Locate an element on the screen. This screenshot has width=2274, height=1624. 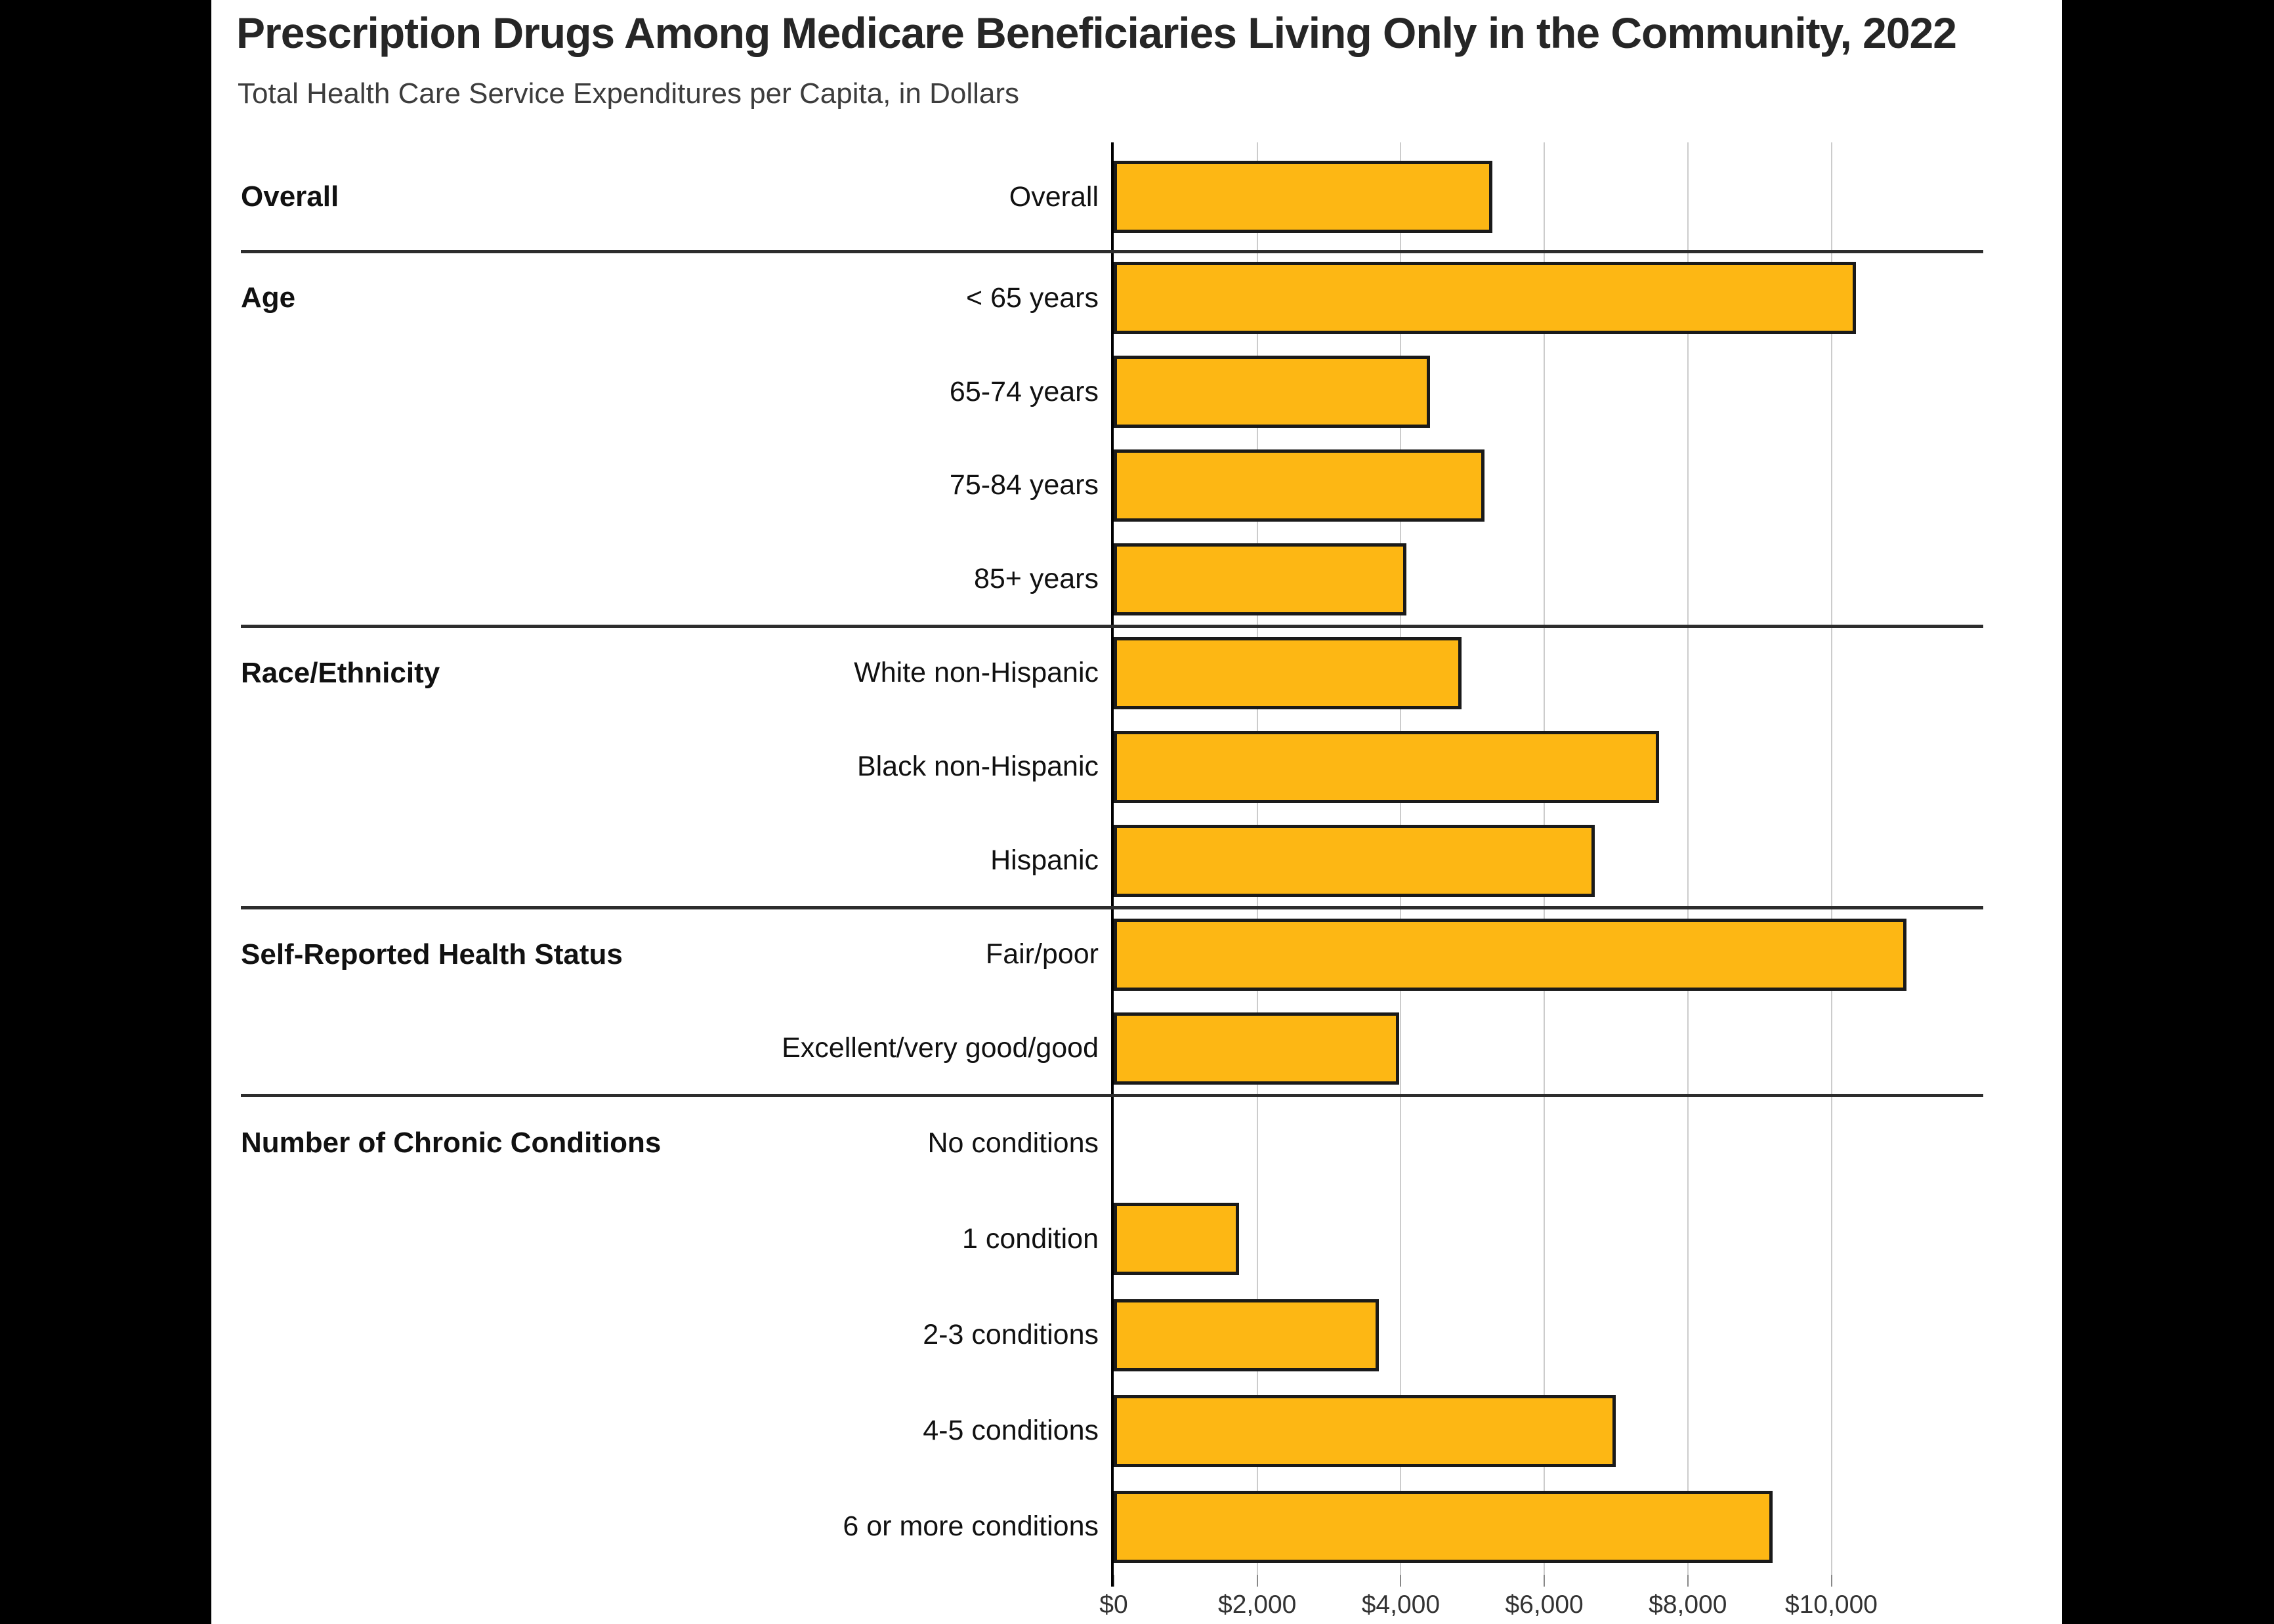
row-label: 65-74 years is located at coordinates (1024, 391).